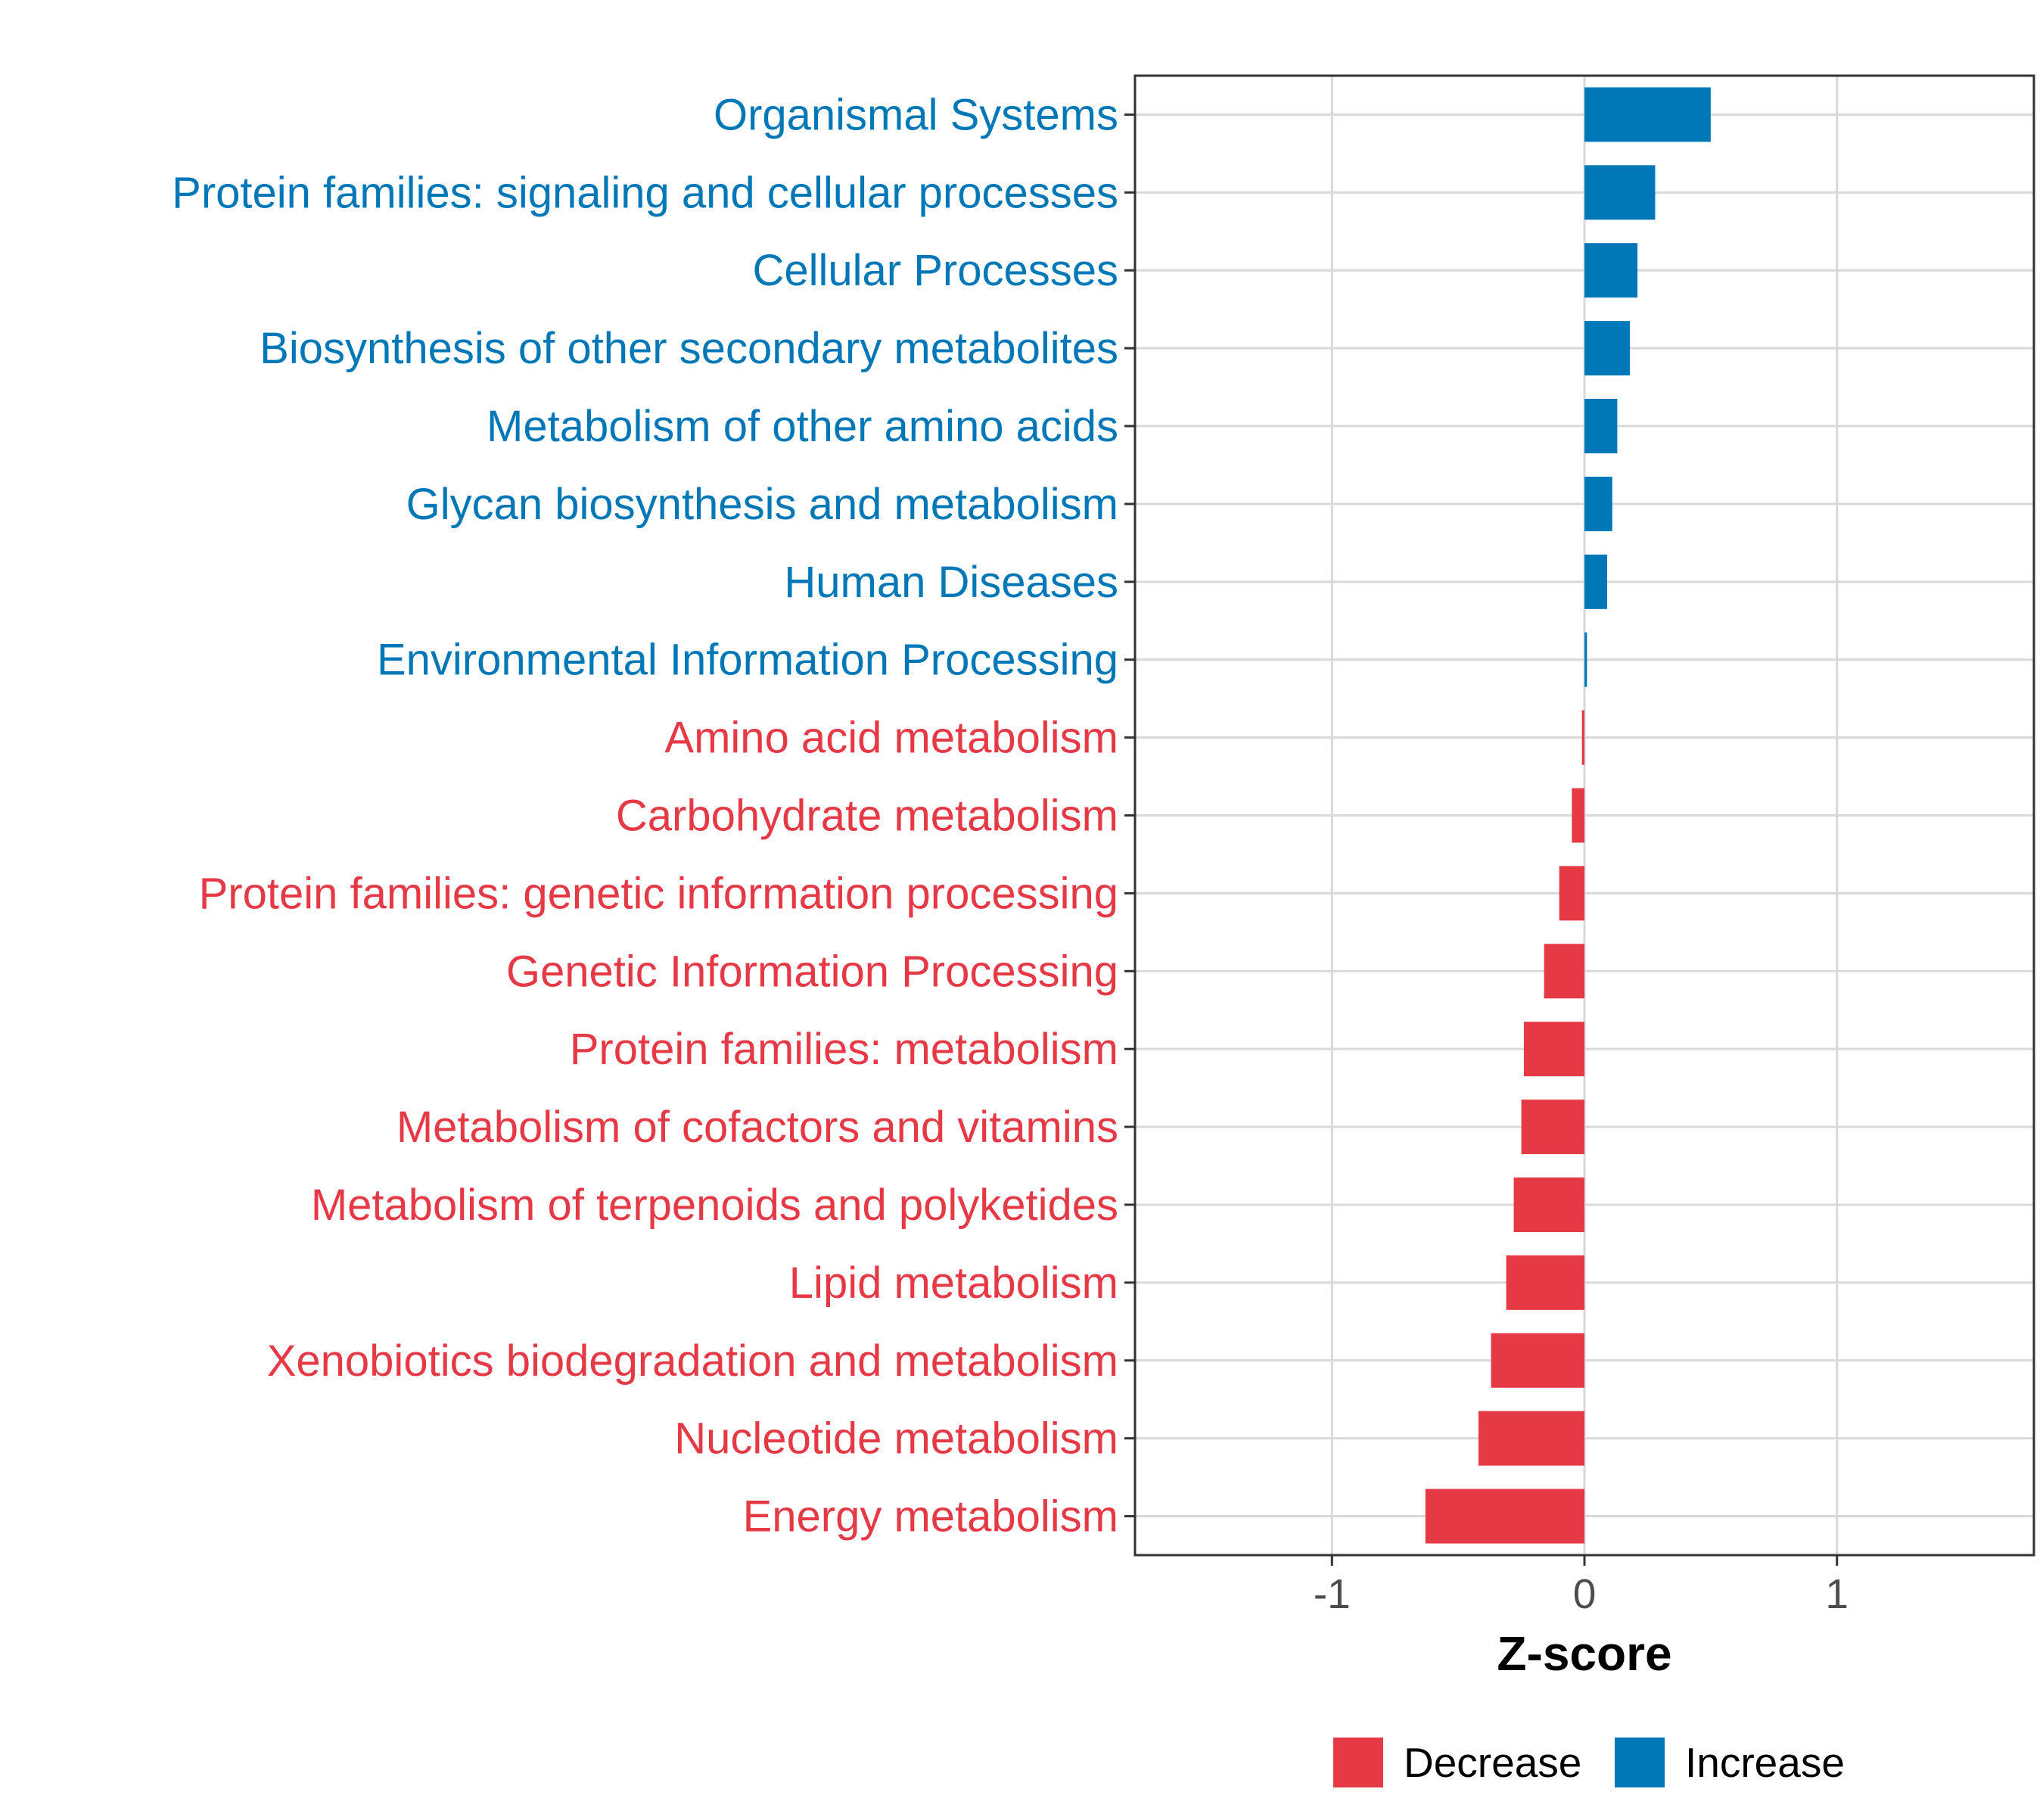  What do you see at coordinates (1585, 1593) in the screenshot?
I see `x-tick-label: 0` at bounding box center [1585, 1593].